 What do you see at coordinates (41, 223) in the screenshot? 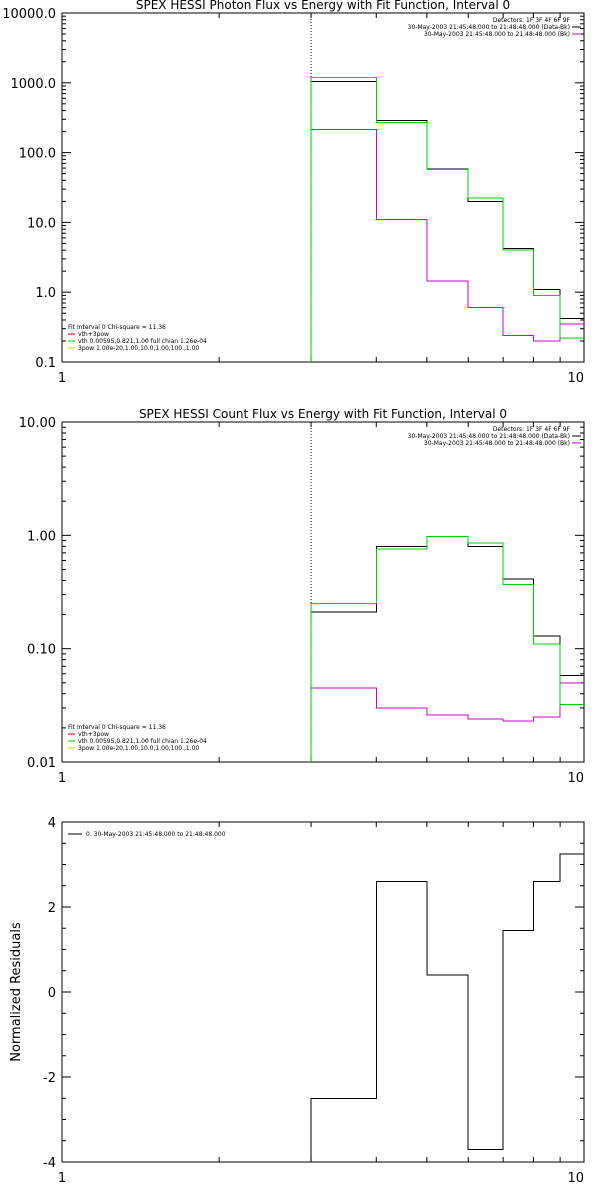
I see `y-tick-label: 10.0` at bounding box center [41, 223].